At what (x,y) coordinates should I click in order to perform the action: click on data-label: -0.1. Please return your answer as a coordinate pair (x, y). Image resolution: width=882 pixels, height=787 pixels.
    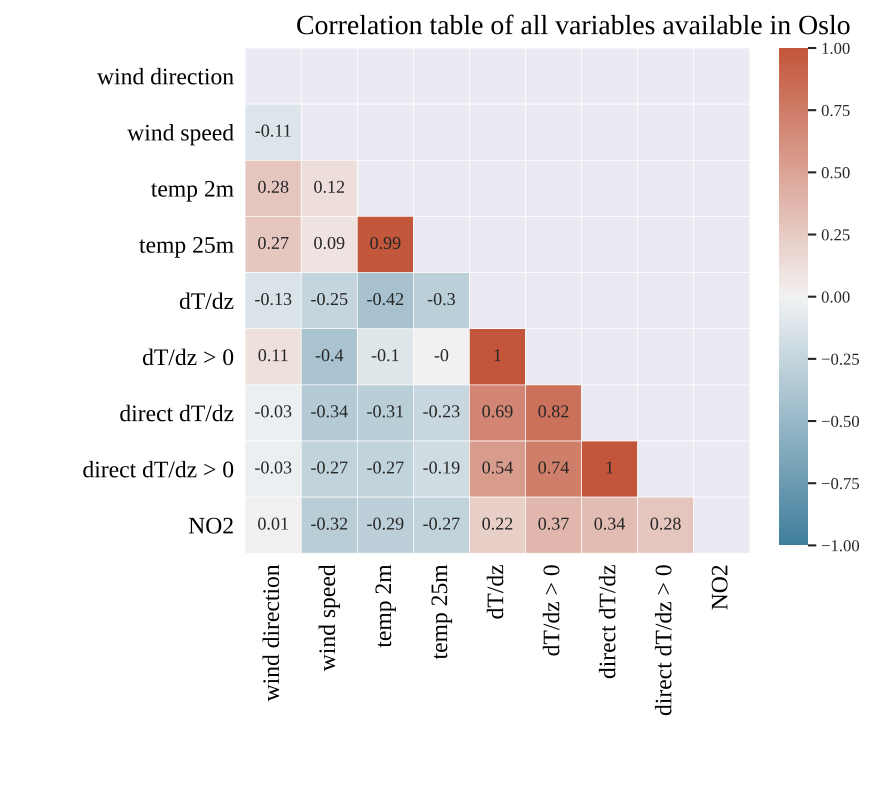
    Looking at the image, I should click on (385, 355).